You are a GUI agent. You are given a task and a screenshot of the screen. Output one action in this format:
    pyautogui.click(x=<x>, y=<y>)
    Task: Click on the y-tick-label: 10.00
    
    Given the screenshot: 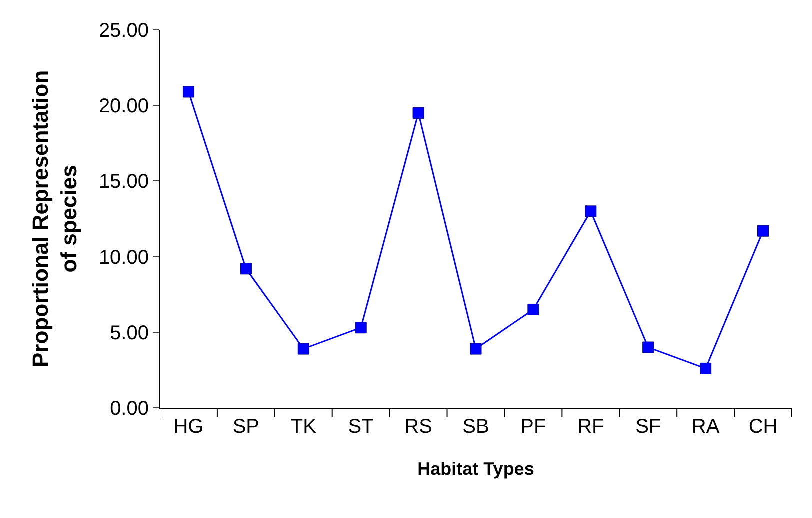 What is the action you would take?
    pyautogui.click(x=123, y=257)
    